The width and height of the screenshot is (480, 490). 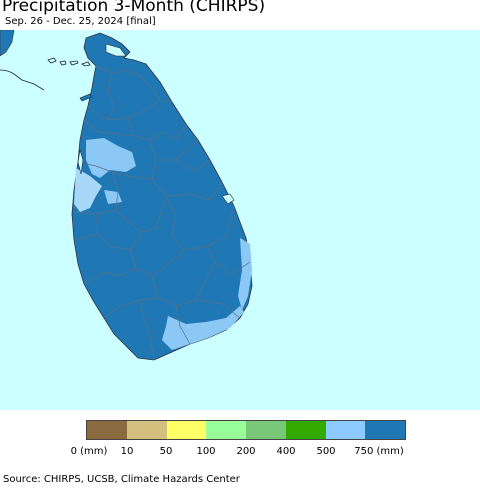 I want to click on light-zone-east-coast, so click(x=245, y=274).